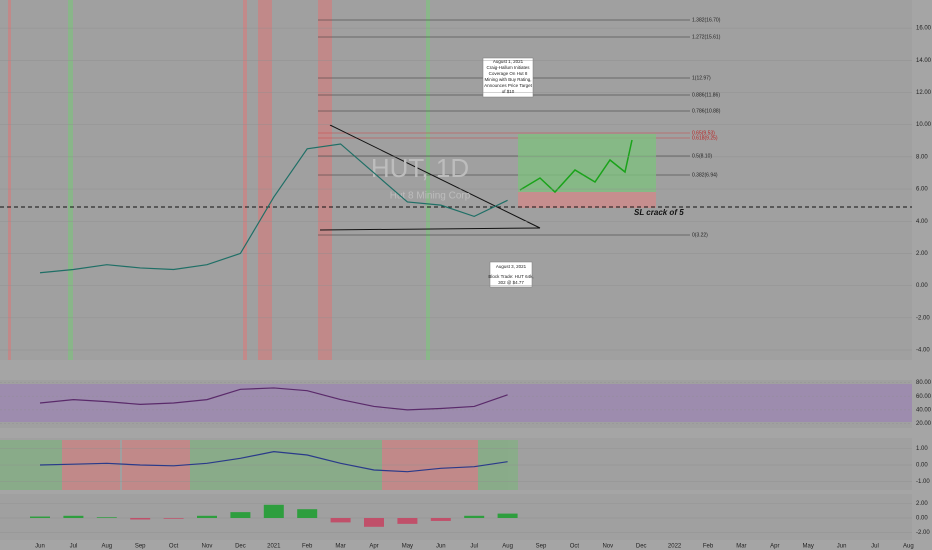 Image resolution: width=932 pixels, height=550 pixels. I want to click on rsi-band, so click(456, 403).